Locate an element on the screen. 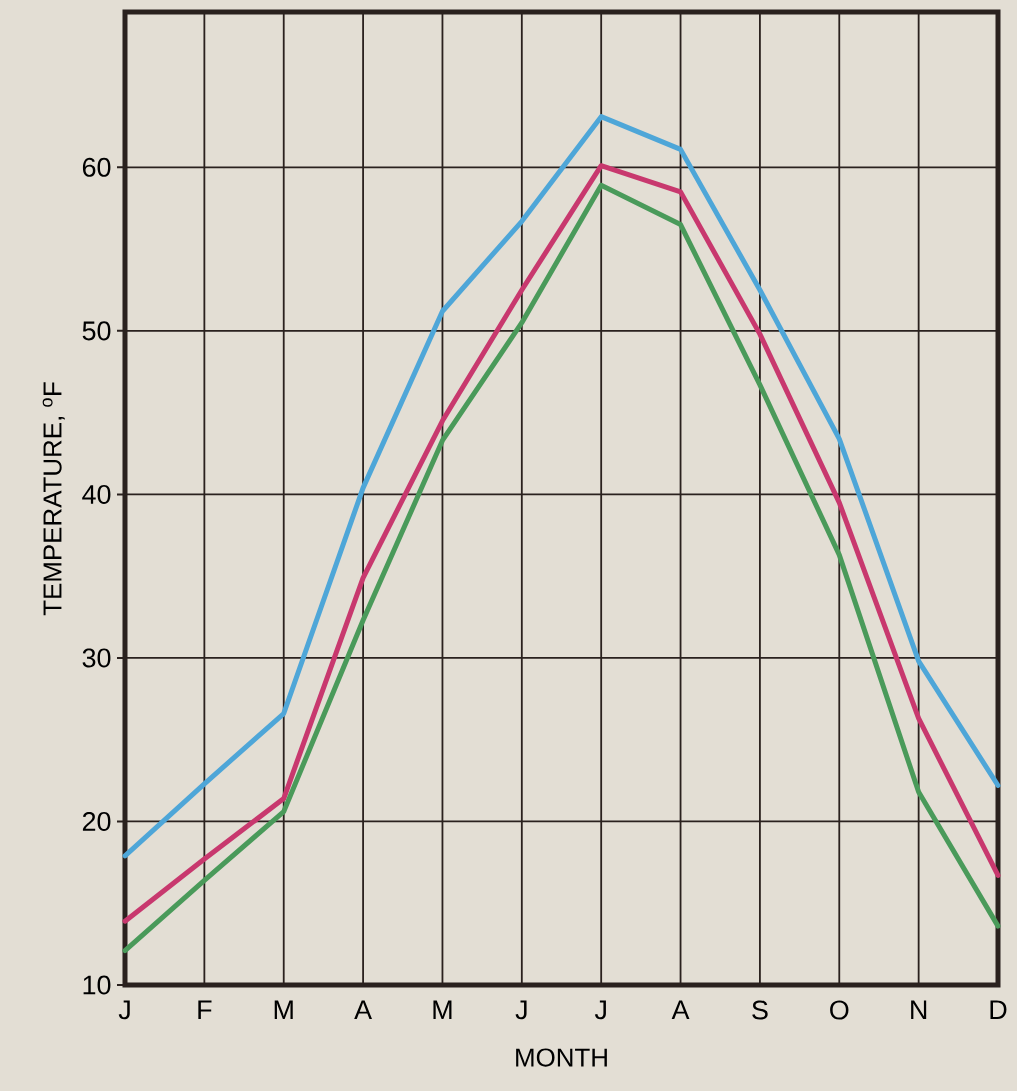 This screenshot has width=1017, height=1091. x-axis-title: MONTH is located at coordinates (561, 1057).